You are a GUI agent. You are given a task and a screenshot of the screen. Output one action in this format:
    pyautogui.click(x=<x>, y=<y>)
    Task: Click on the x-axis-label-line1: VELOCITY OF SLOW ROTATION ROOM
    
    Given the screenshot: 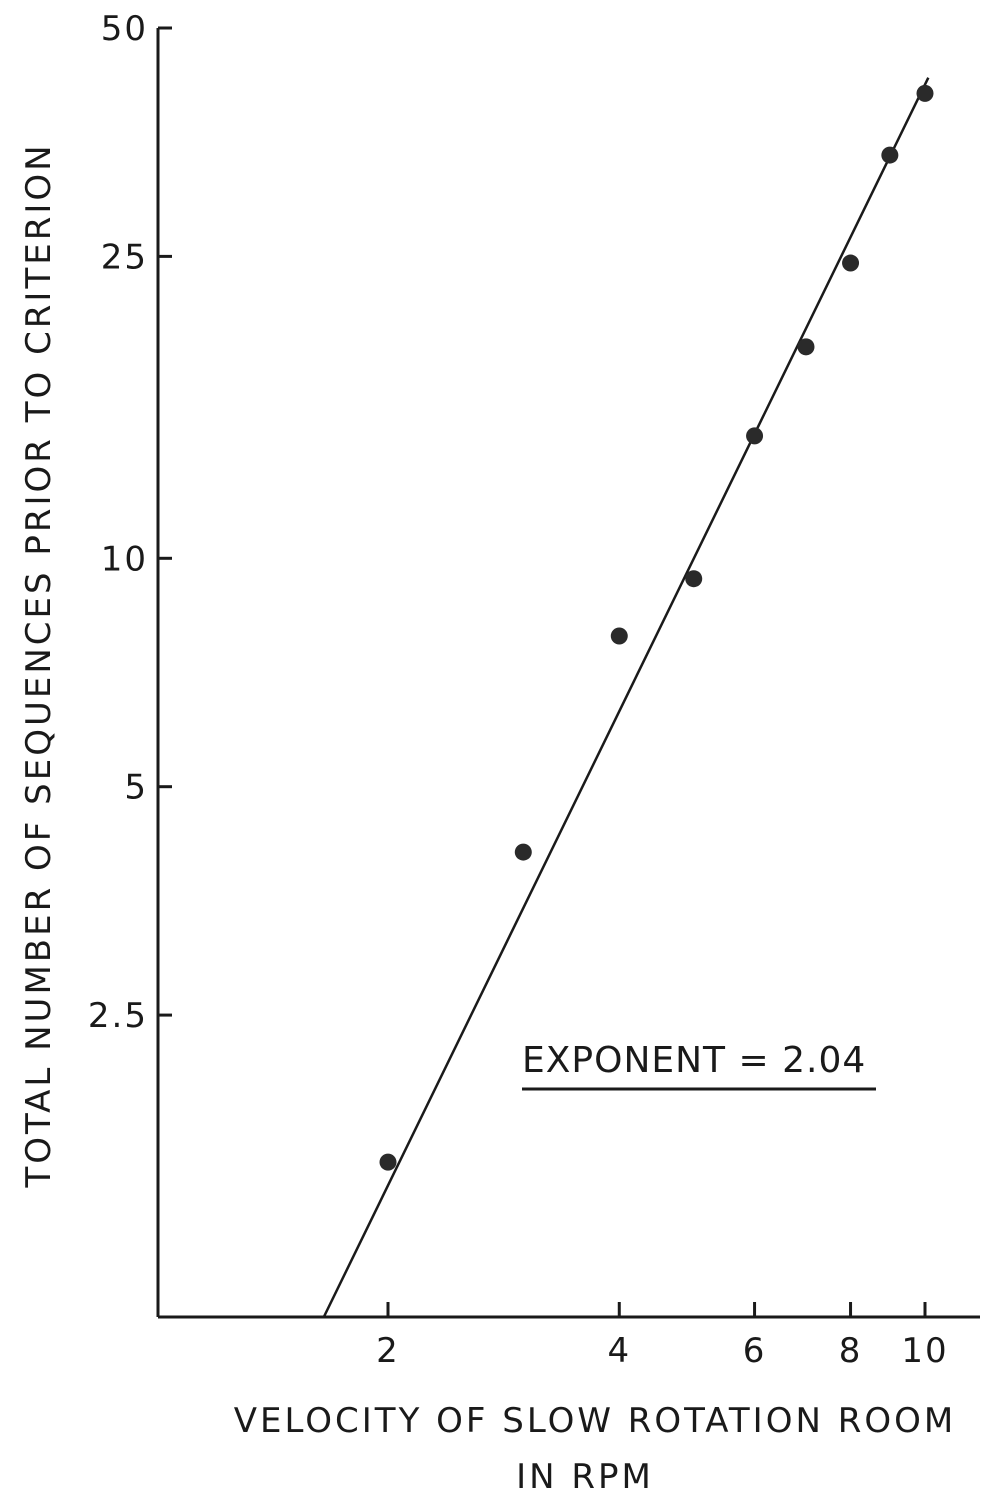 What is the action you would take?
    pyautogui.click(x=595, y=1421)
    